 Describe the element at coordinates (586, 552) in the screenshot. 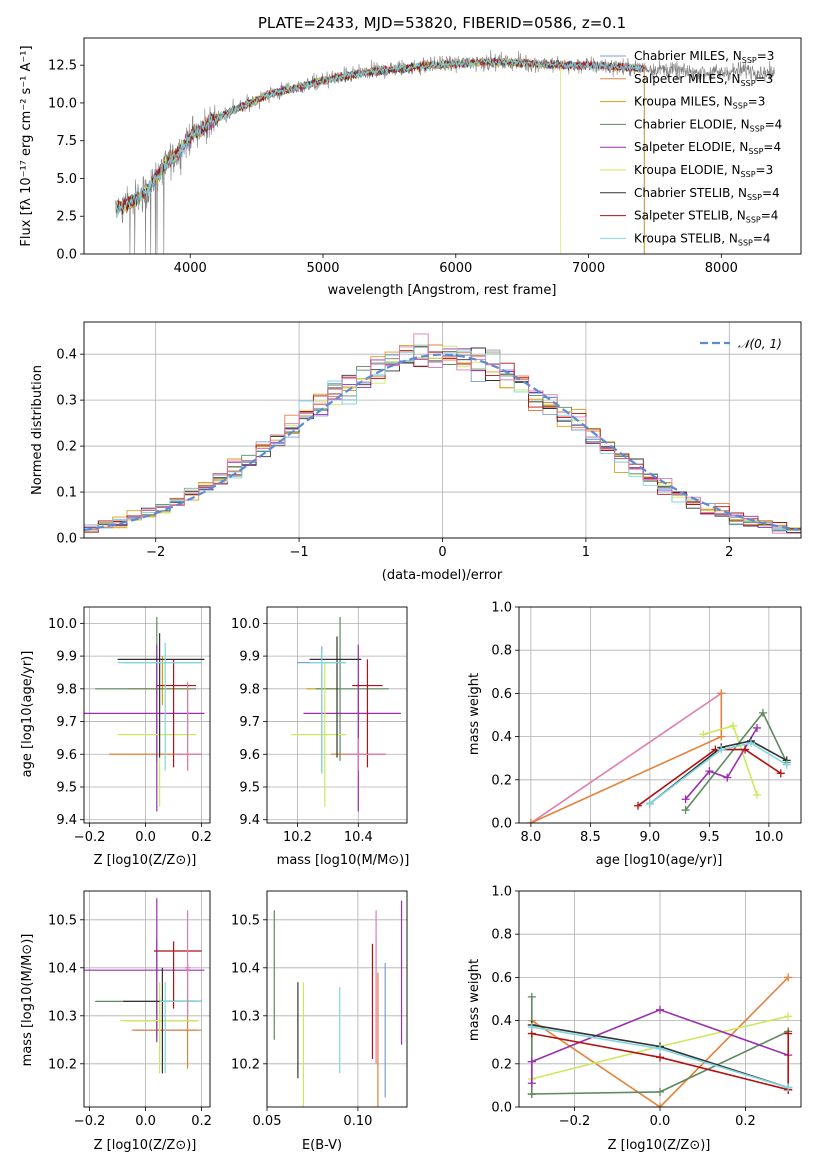

I see `x-tick-label: 1` at that location.